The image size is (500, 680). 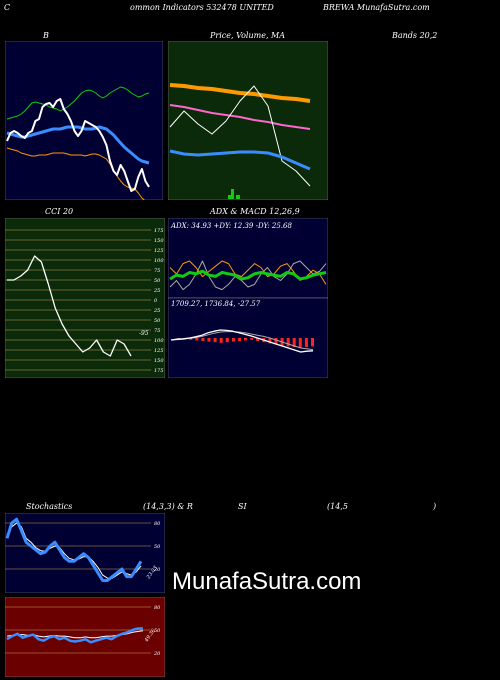 What do you see at coordinates (78, 103) in the screenshot?
I see `upper-band-line` at bounding box center [78, 103].